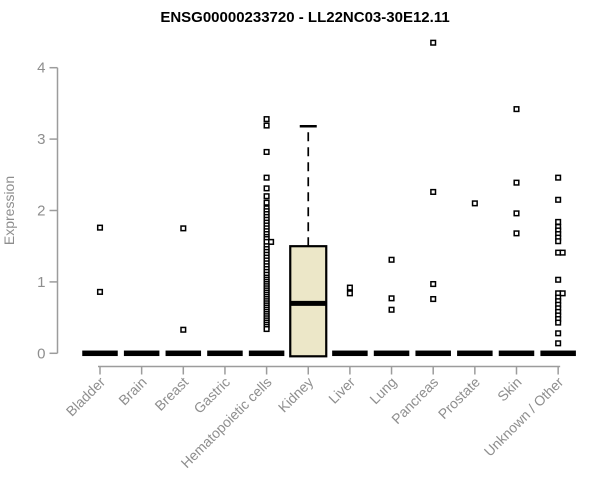 Image resolution: width=600 pixels, height=500 pixels. What do you see at coordinates (459, 398) in the screenshot?
I see `category-label: Prostate` at bounding box center [459, 398].